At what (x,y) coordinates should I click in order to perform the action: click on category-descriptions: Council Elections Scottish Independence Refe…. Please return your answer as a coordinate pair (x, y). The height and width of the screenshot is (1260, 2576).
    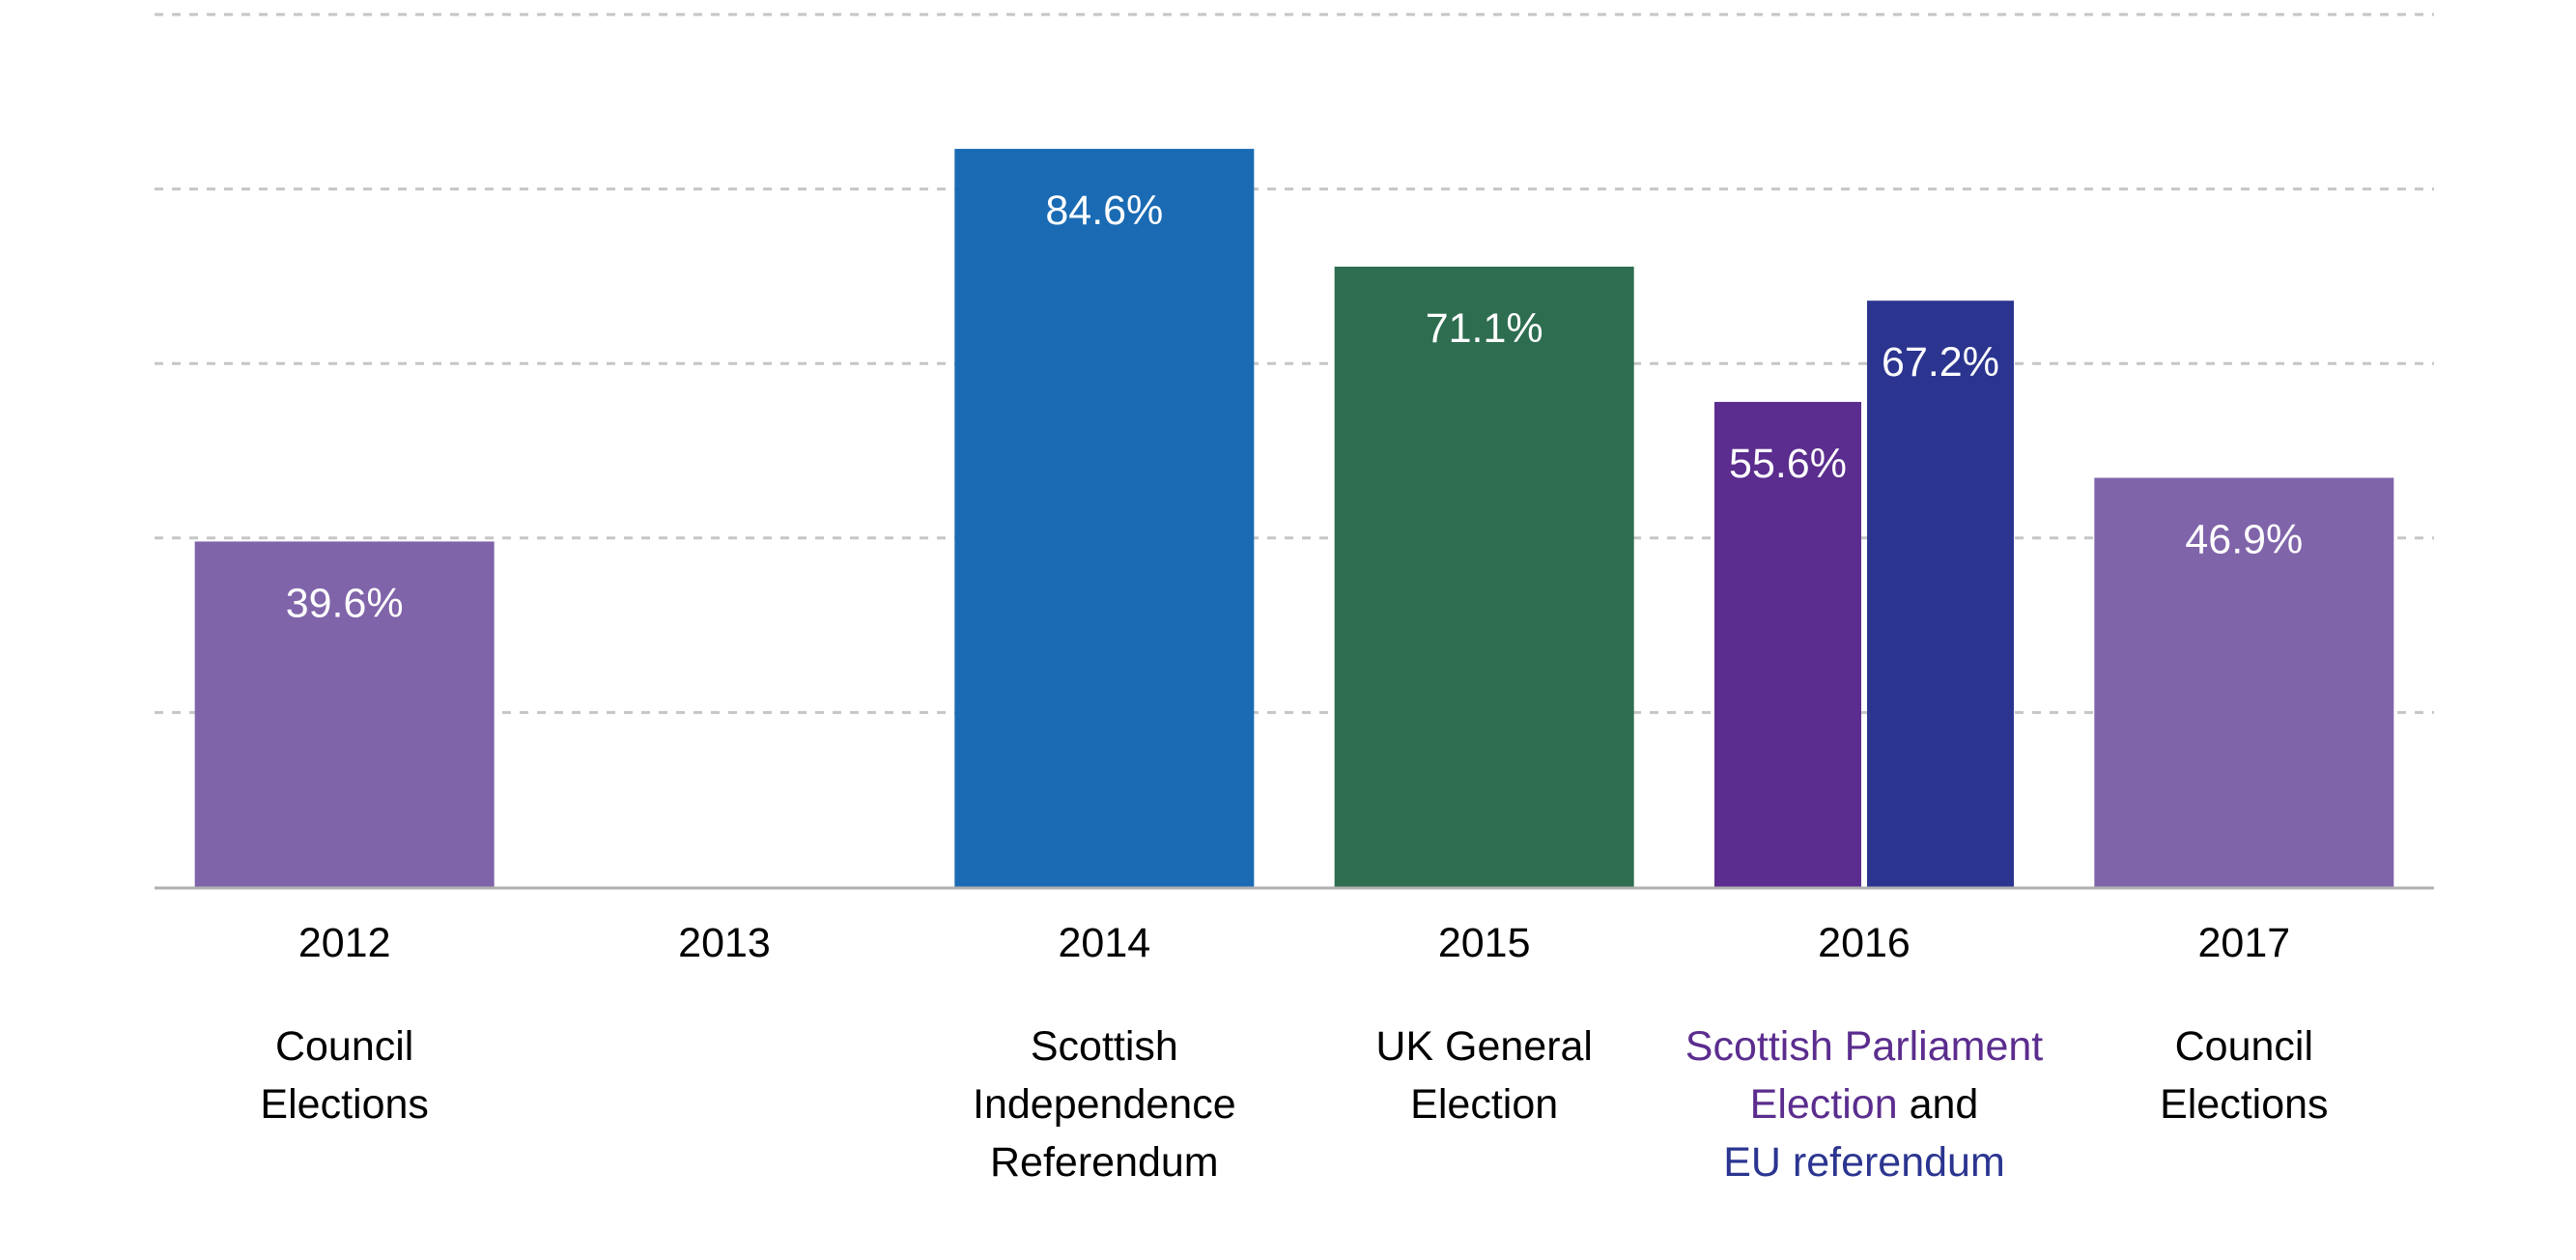
    Looking at the image, I should click on (1294, 1104).